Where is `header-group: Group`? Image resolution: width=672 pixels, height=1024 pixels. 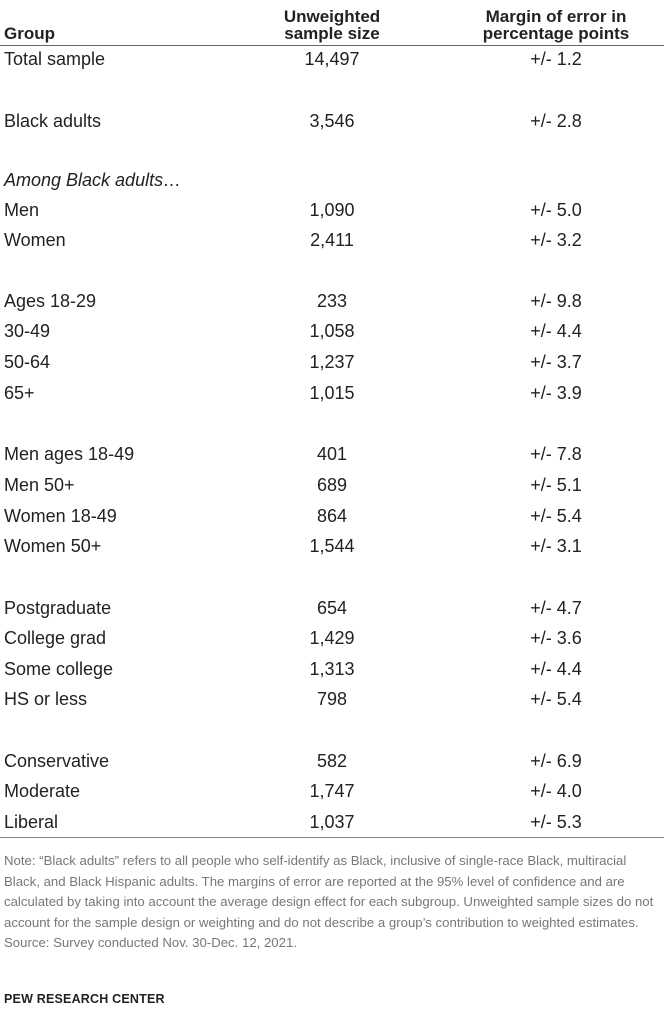 header-group: Group is located at coordinates (29, 33).